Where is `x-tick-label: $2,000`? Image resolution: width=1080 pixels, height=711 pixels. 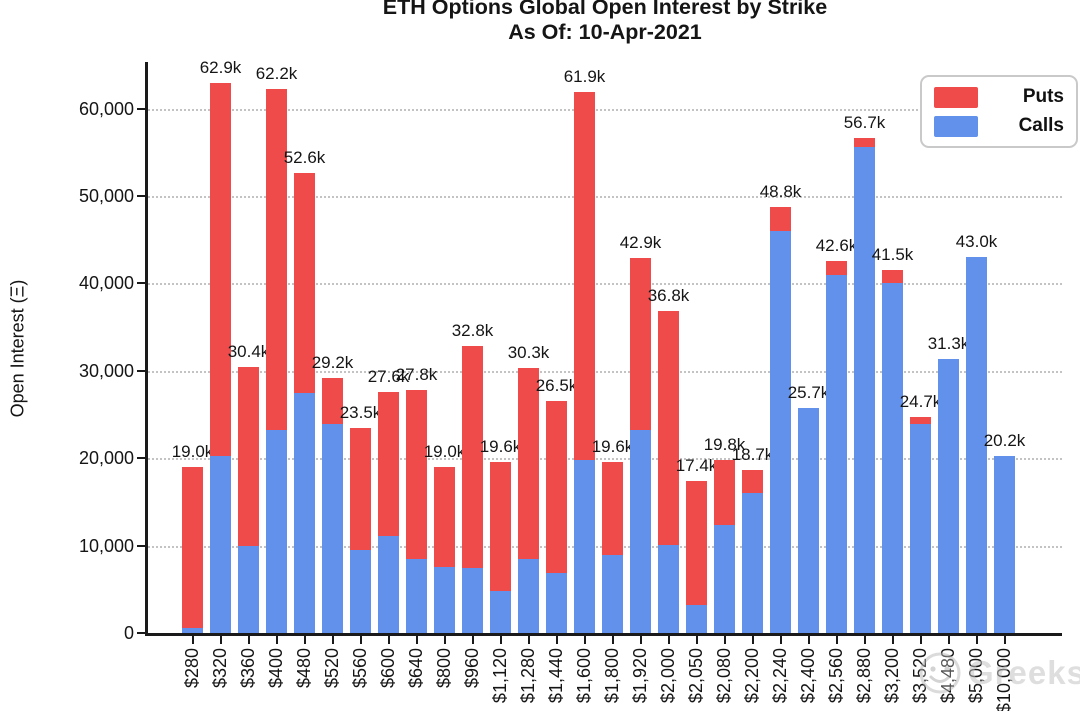 x-tick-label: $2,000 is located at coordinates (668, 676).